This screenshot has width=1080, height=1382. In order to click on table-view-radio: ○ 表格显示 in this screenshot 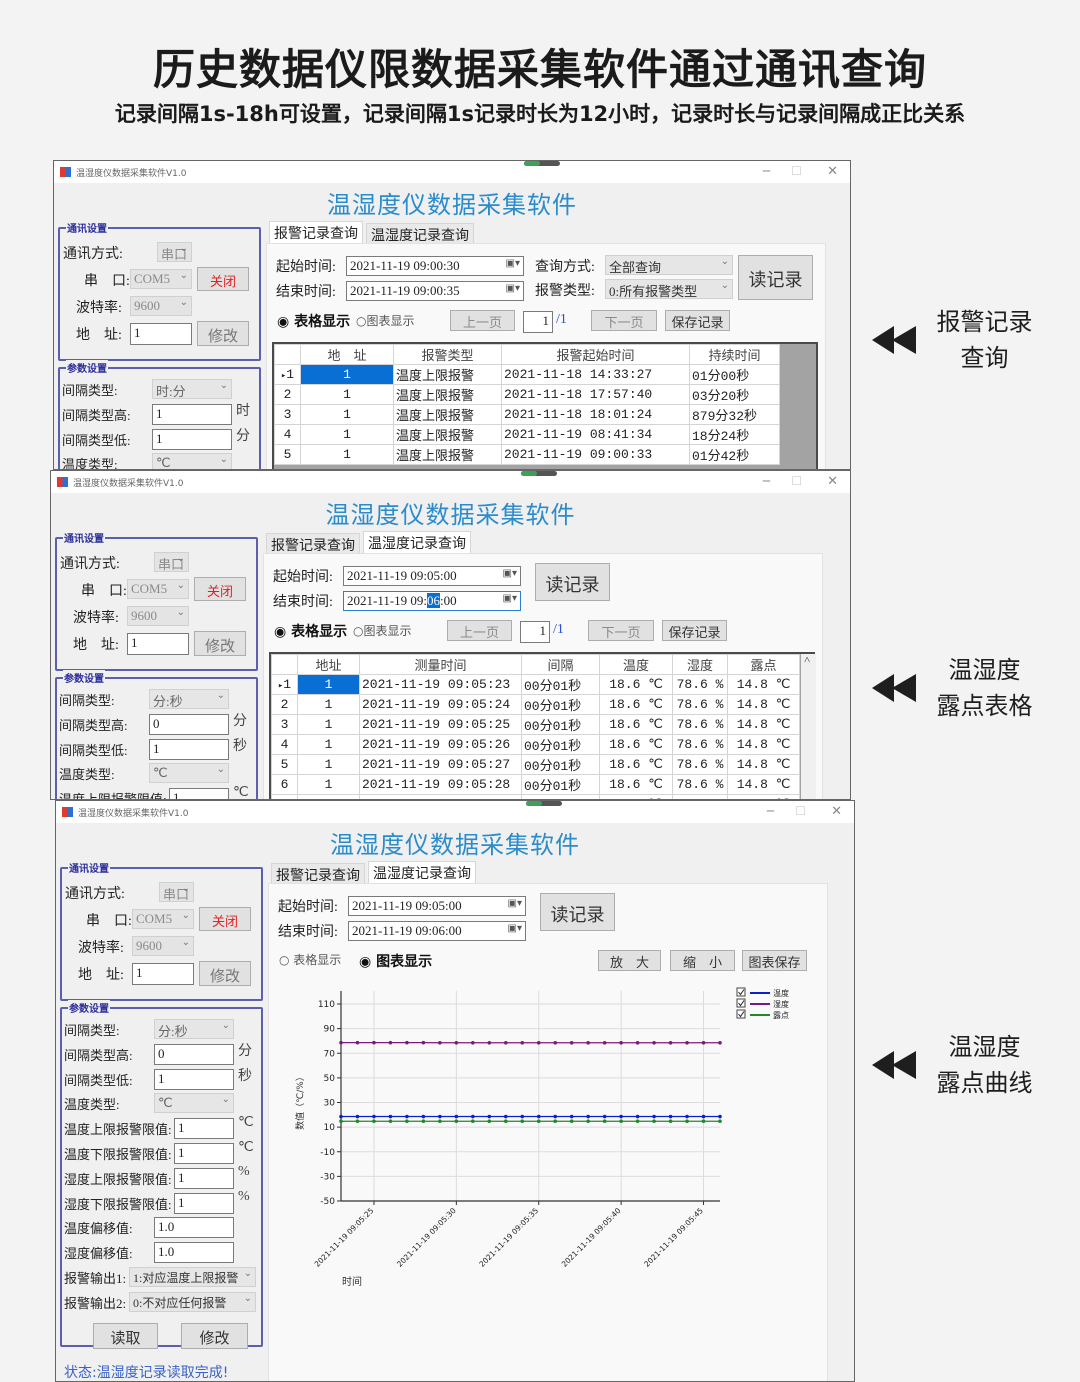, I will do `click(310, 959)`.